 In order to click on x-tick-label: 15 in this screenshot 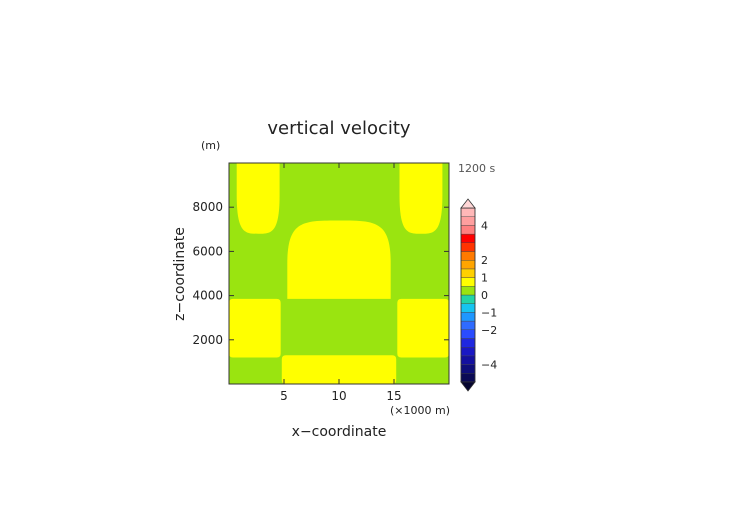, I will do `click(393, 396)`.